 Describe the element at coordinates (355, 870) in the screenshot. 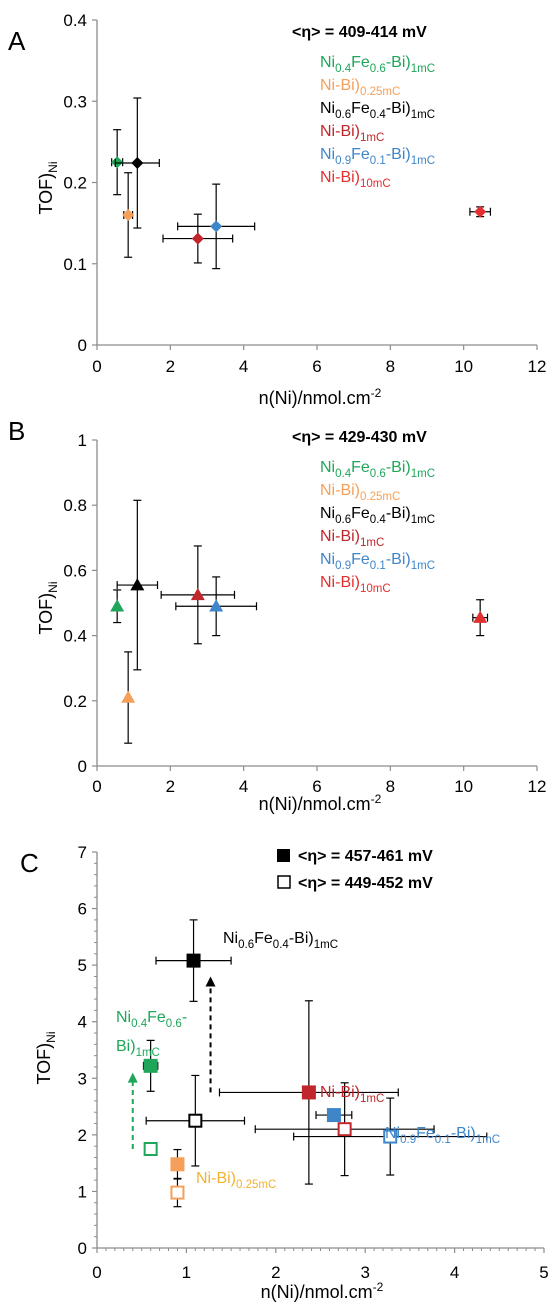

I see `legend: <η> = 457-461 mV <η> = 449-452 mV` at that location.